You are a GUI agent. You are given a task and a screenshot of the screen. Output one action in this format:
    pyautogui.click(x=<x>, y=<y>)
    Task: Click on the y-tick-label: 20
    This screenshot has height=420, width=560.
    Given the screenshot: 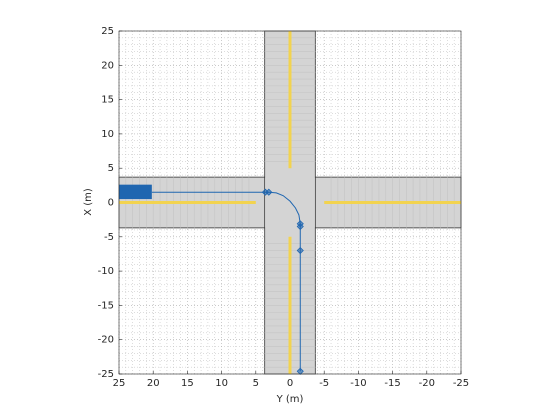 What is the action you would take?
    pyautogui.click(x=107, y=65)
    